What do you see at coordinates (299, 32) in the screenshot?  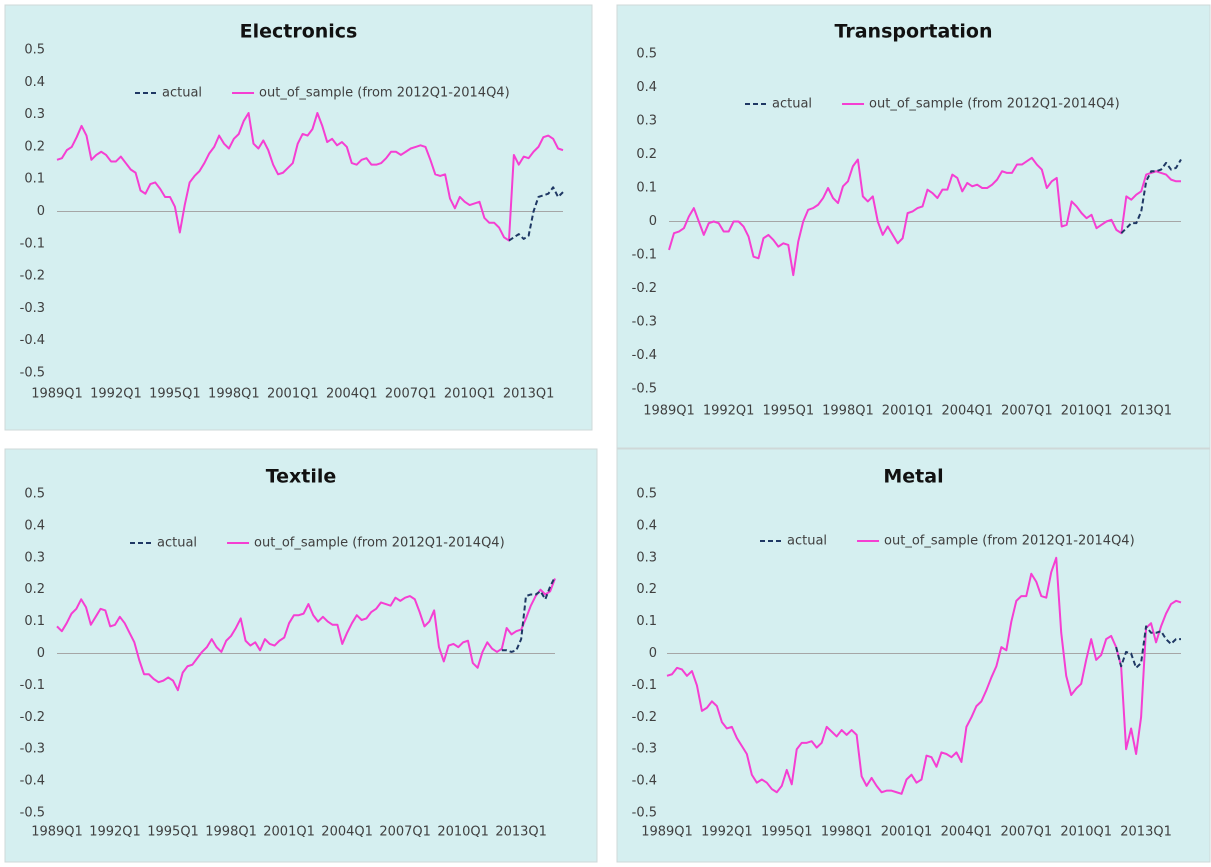 I see `chart-title: Electronics` at bounding box center [299, 32].